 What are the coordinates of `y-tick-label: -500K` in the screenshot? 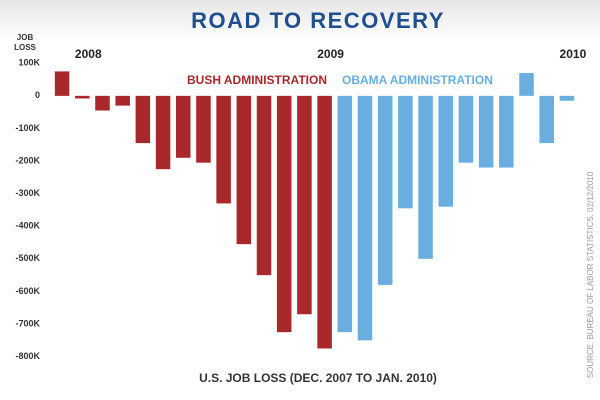 It's located at (27, 258).